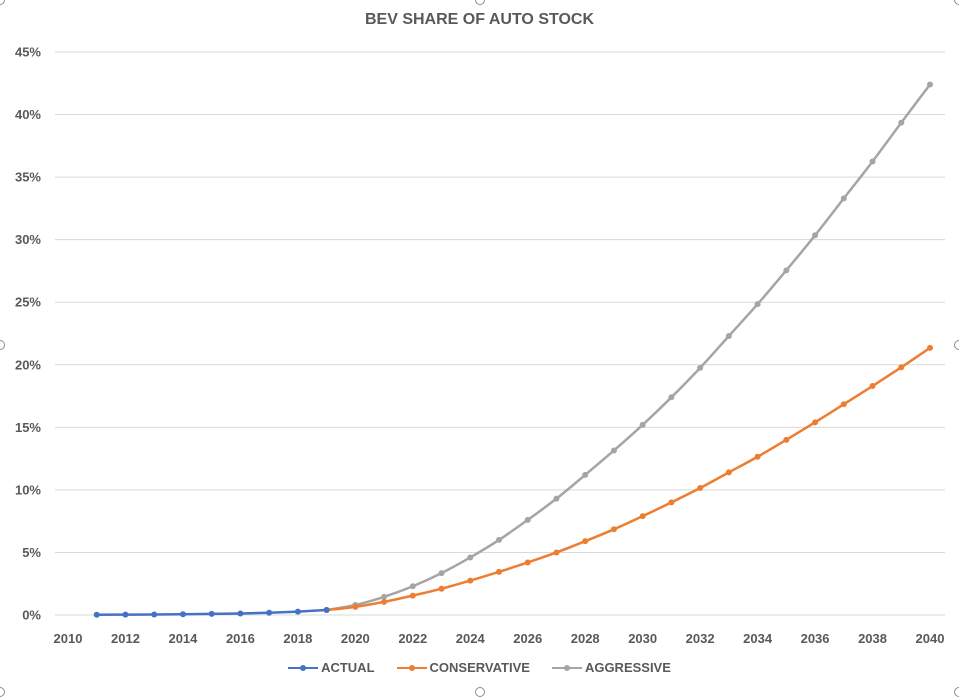 This screenshot has height=699, width=959. I want to click on data-point-conservative-2029, so click(613, 529).